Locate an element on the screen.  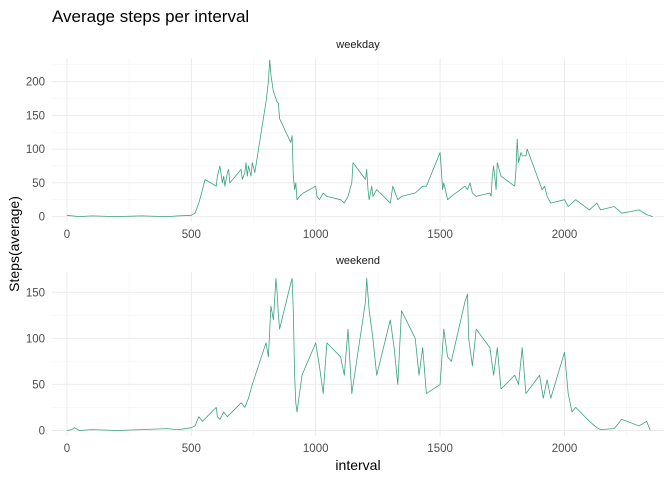
panel-strip-label-weekend: weekend is located at coordinates (357, 261).